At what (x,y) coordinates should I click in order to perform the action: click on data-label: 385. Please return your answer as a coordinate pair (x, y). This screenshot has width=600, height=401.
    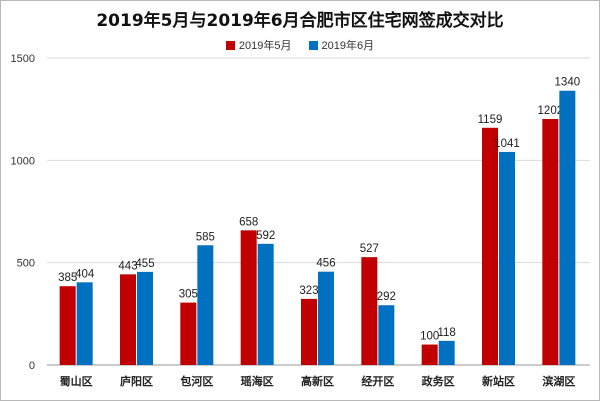
    Looking at the image, I should click on (67, 278).